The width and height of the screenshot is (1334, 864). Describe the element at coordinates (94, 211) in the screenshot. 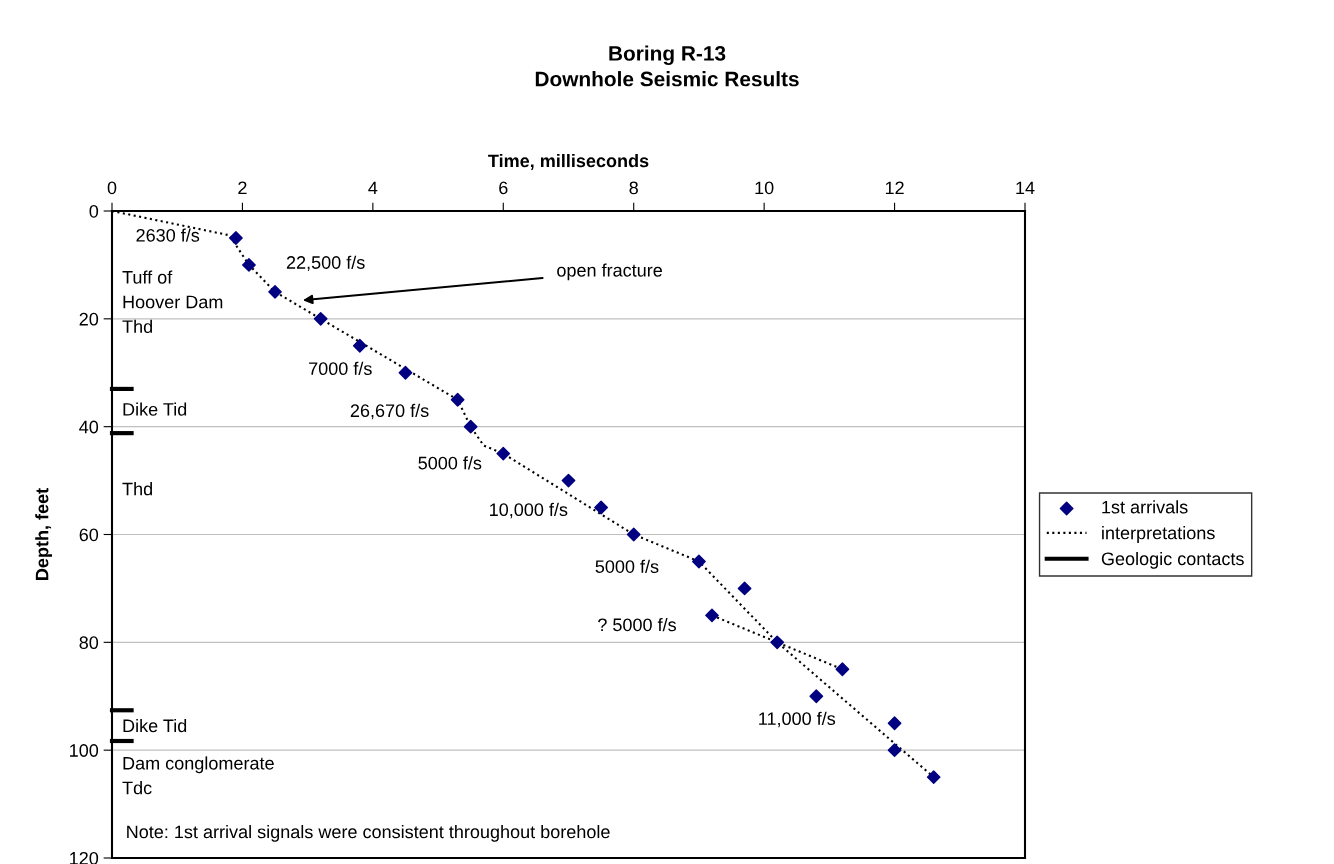

I see `y-tick-label: 0` at that location.